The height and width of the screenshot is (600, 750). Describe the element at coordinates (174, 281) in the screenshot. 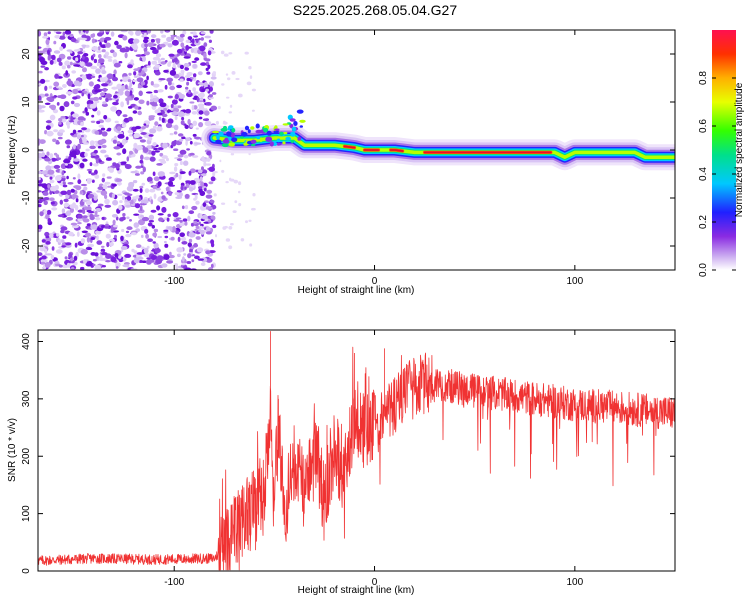

I see `x-tick-label: -100` at that location.